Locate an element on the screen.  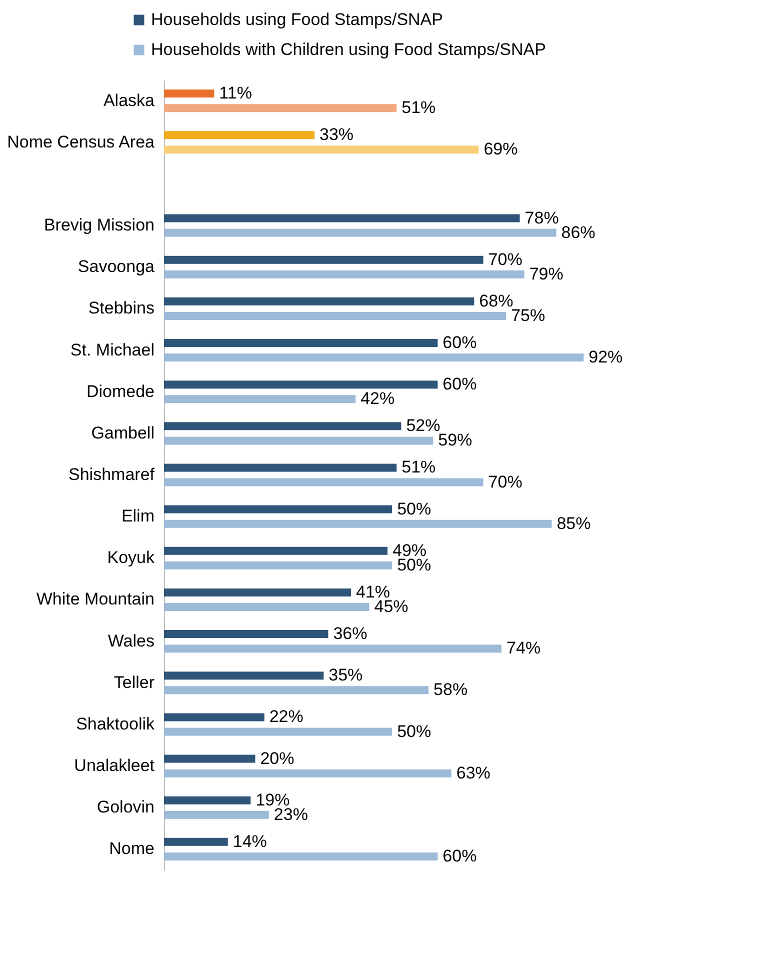
y-tick-label: Alaska is located at coordinates (129, 100).